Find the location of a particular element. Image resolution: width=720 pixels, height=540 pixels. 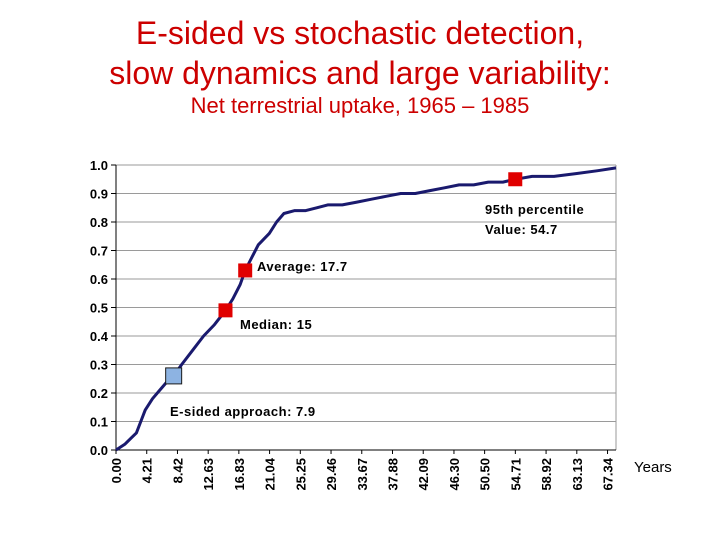

x-tick-label: 33.67 is located at coordinates (362, 474).